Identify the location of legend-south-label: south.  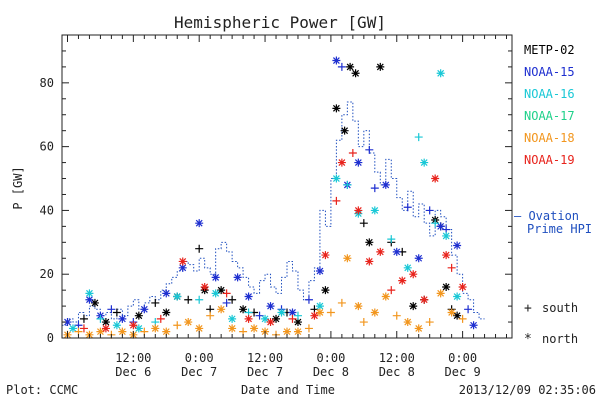
(560, 308).